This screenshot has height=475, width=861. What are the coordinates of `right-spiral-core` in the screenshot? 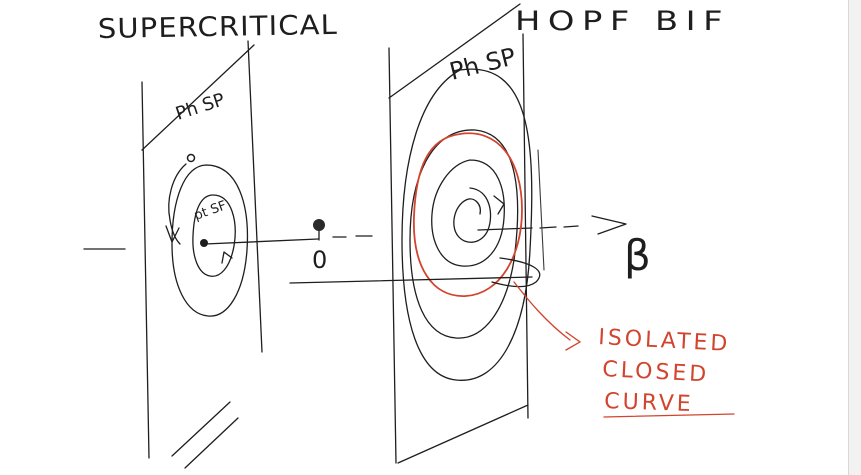 It's located at (472, 215).